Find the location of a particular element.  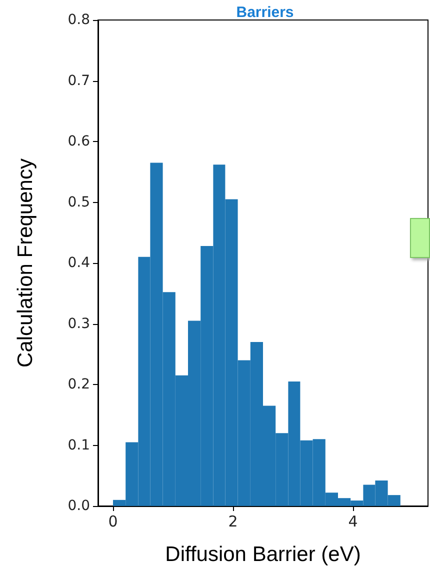

y-tick-label: 0.1 is located at coordinates (79, 445).